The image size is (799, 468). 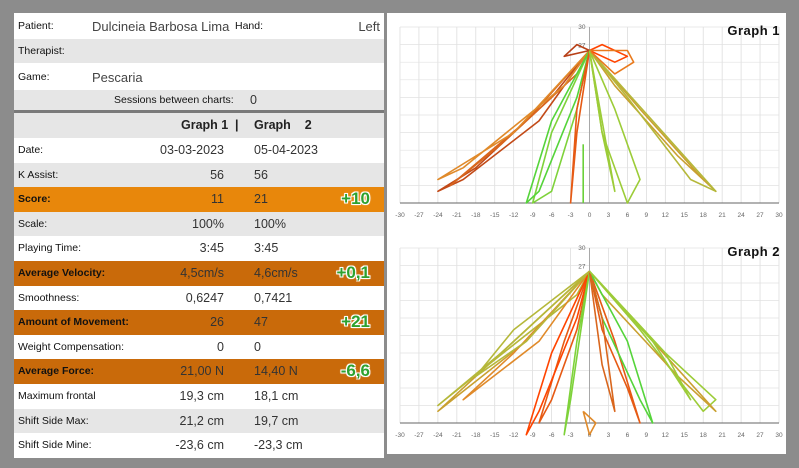 I want to click on graph2-column-header: Graph 2, so click(x=283, y=125).